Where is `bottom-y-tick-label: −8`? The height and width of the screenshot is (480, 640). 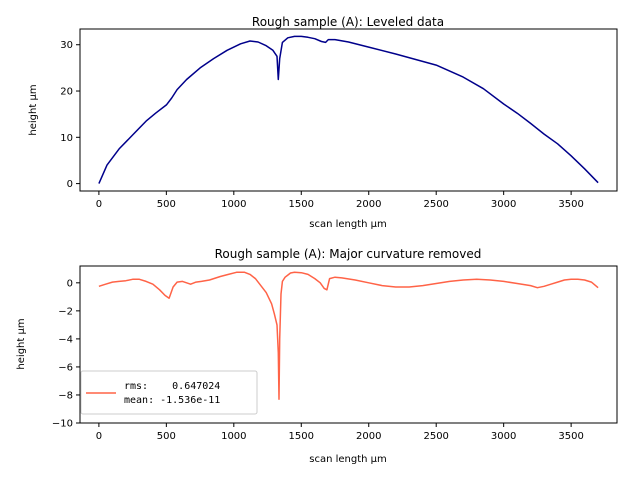
bottom-y-tick-label: −8 is located at coordinates (65, 395).